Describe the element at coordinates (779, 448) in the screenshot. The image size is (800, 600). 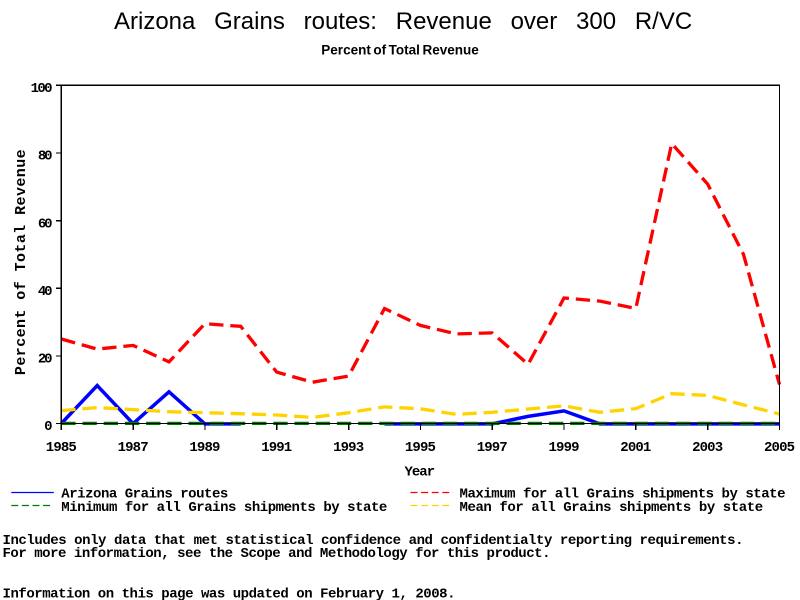
I see `svg-text: 2005` at that location.